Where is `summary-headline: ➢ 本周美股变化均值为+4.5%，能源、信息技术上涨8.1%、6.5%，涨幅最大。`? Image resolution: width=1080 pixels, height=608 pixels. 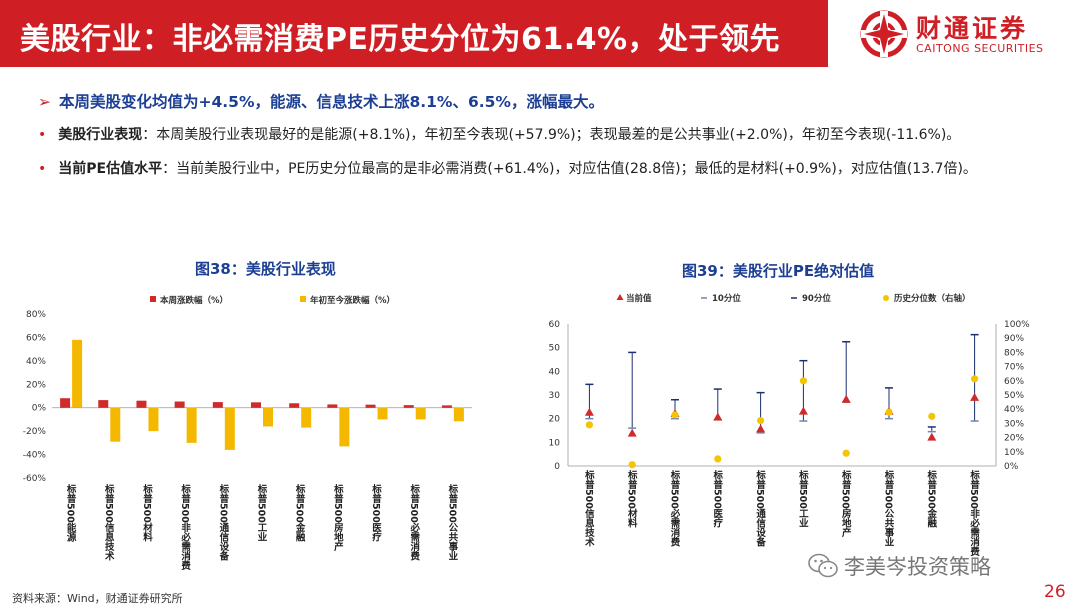
summary-headline: ➢ 本周美股变化均值为+4.5%，能源、信息技术上涨8.1%、6.5%，涨幅最大。 is located at coordinates (321, 101).